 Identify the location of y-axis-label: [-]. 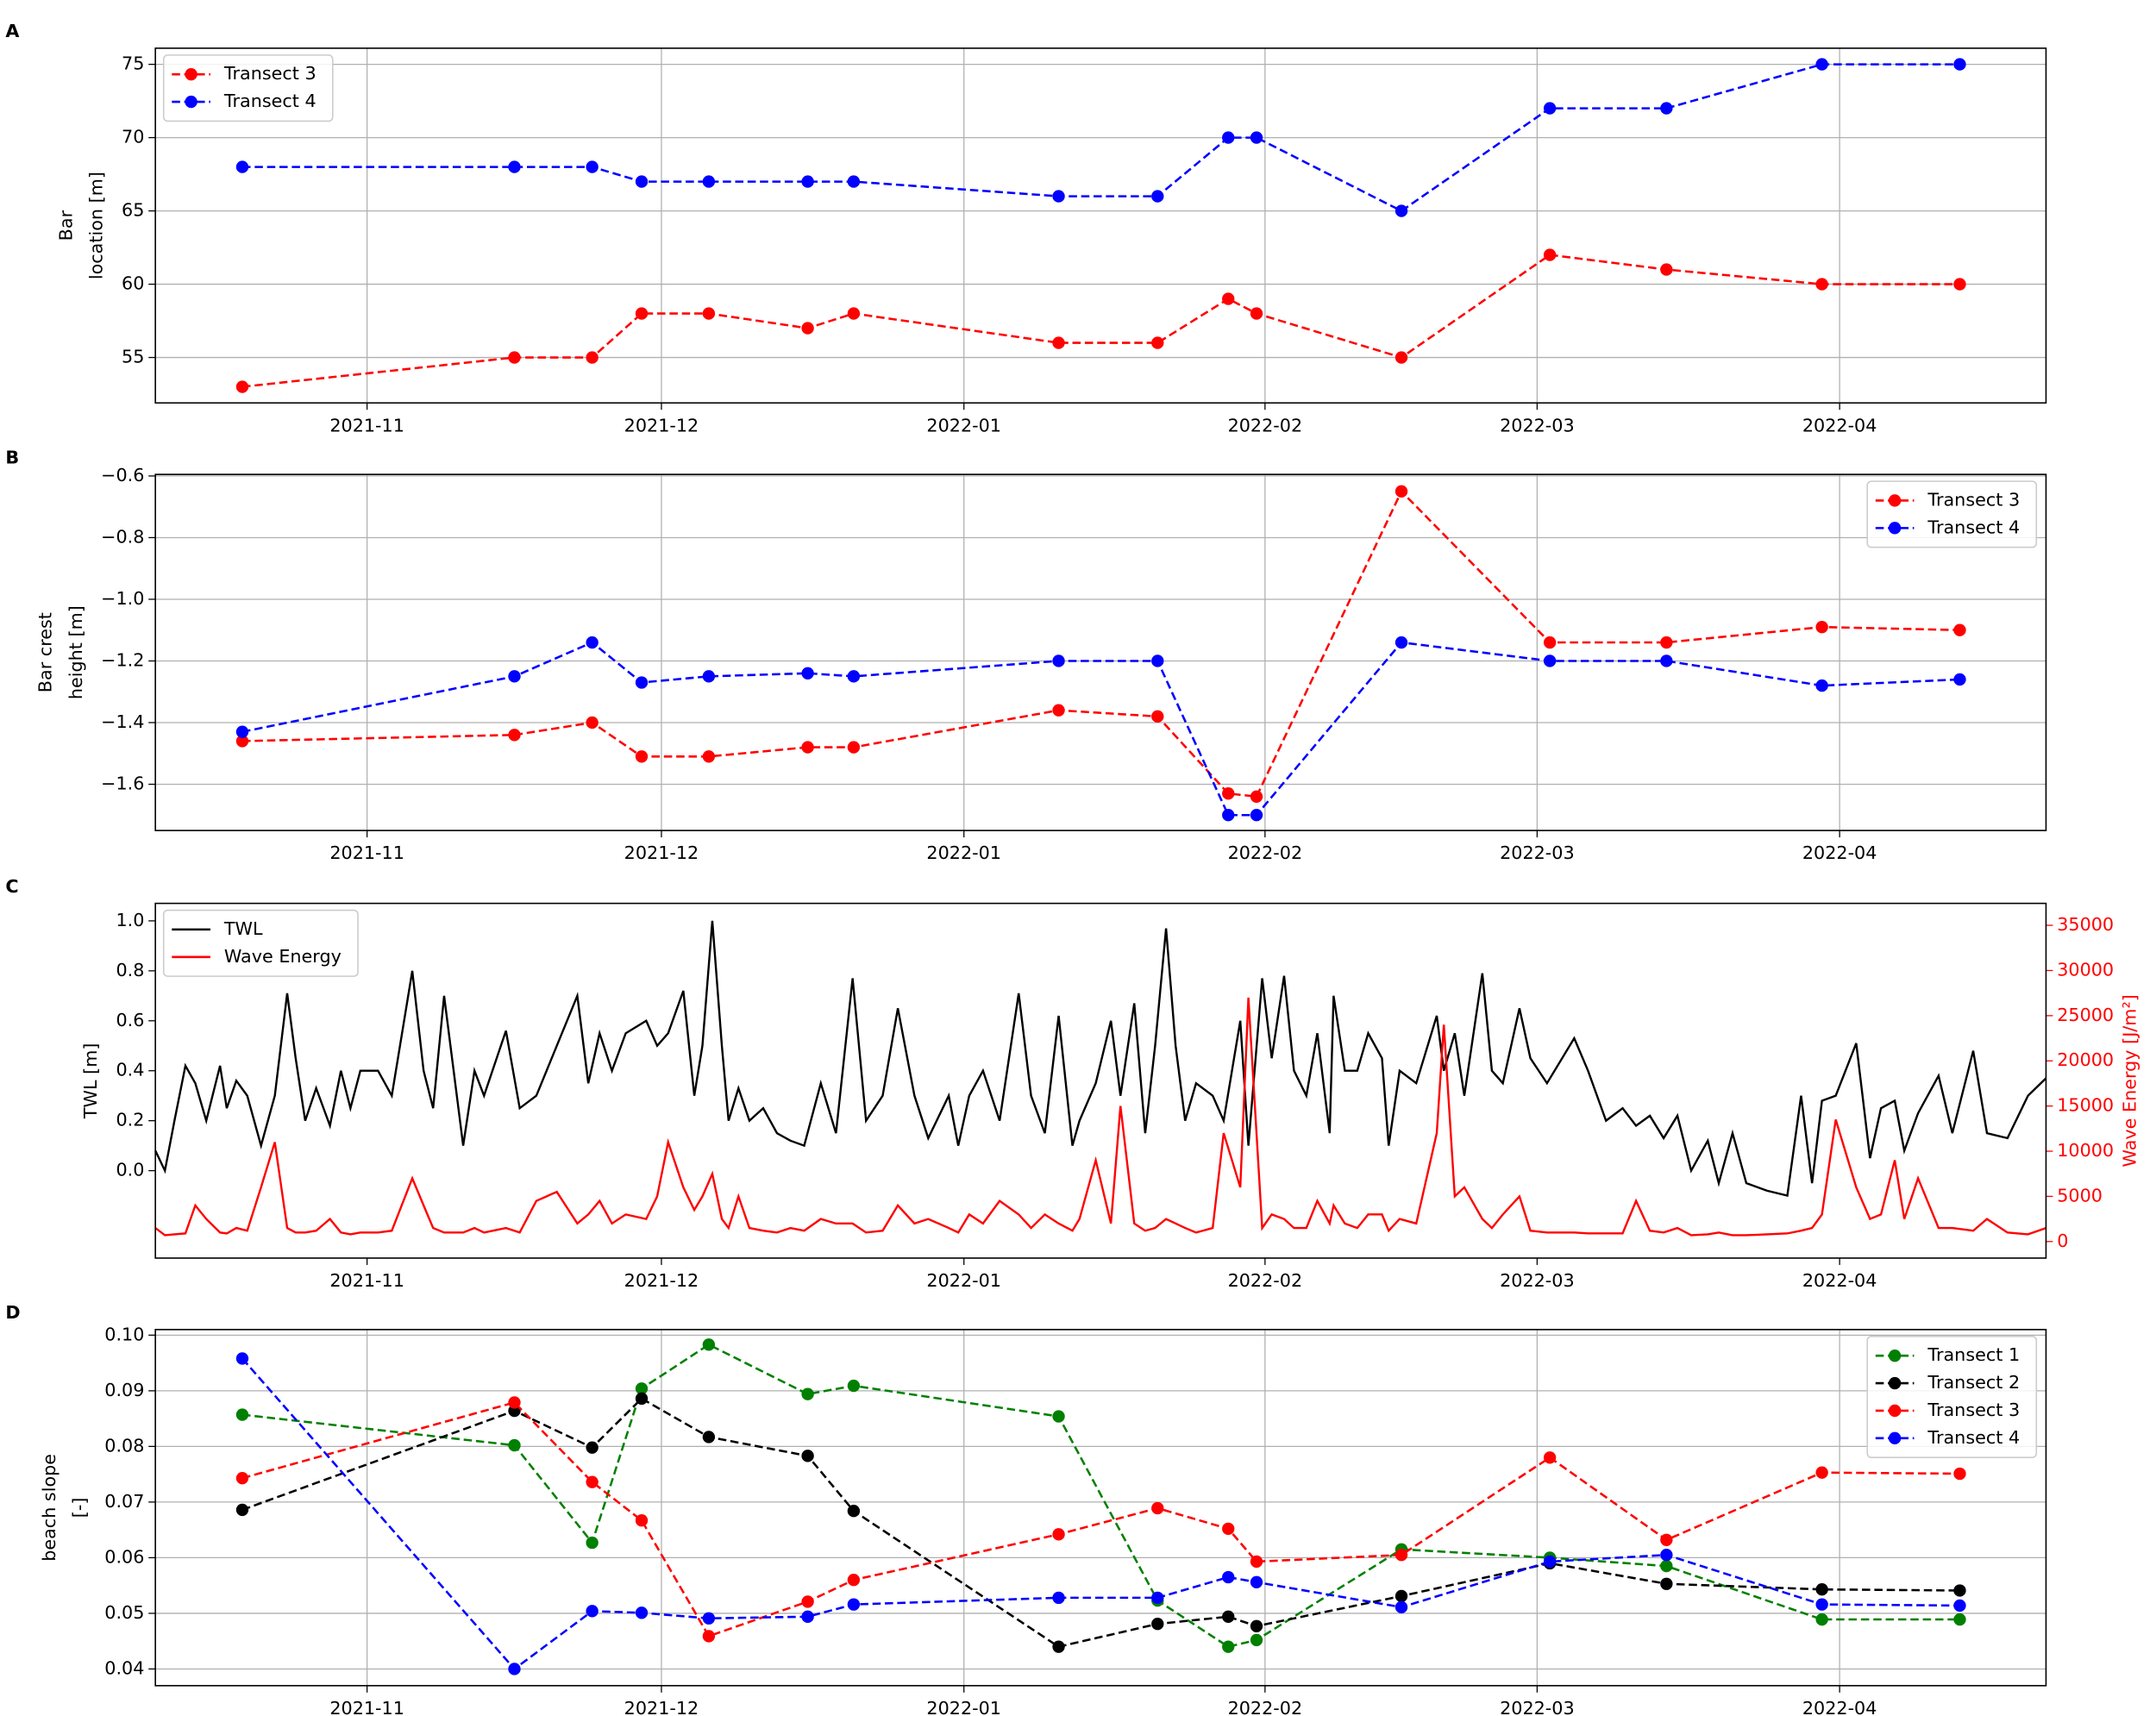
(79, 1508).